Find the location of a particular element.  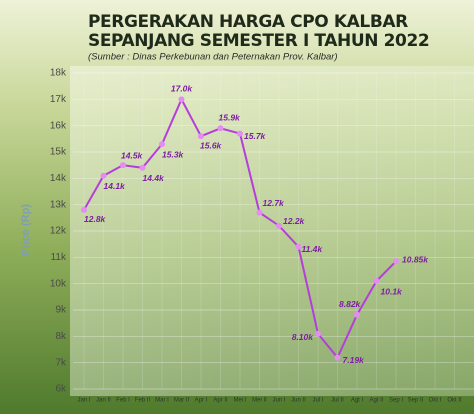

y-tick-label: 15k is located at coordinates (58, 152).